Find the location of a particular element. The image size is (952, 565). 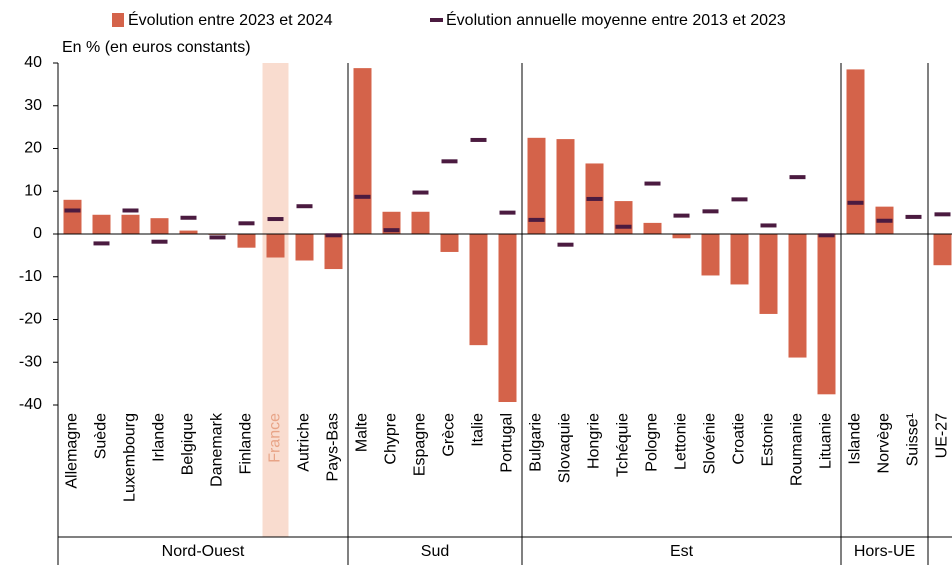

x-tick-label: Lettonie is located at coordinates (681, 441).